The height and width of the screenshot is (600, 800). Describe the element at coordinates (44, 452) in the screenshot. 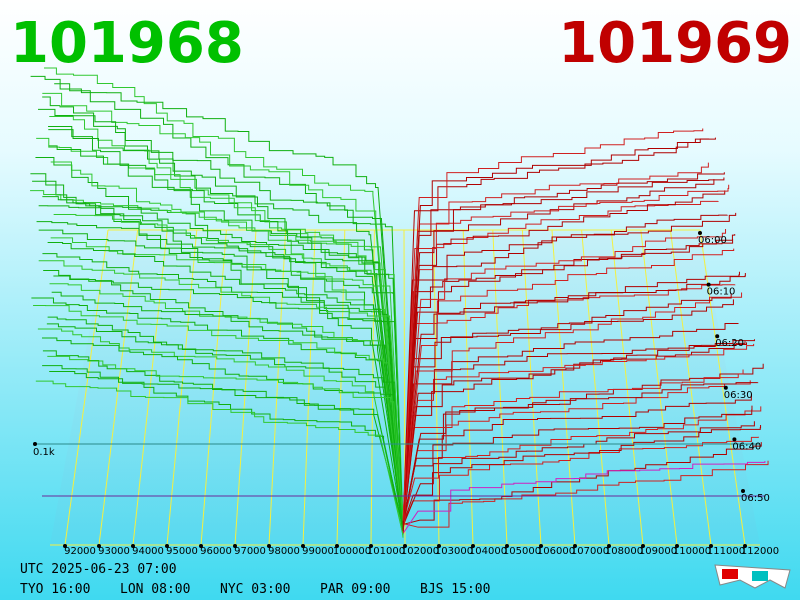

I see `depth-label: 0.1k` at that location.